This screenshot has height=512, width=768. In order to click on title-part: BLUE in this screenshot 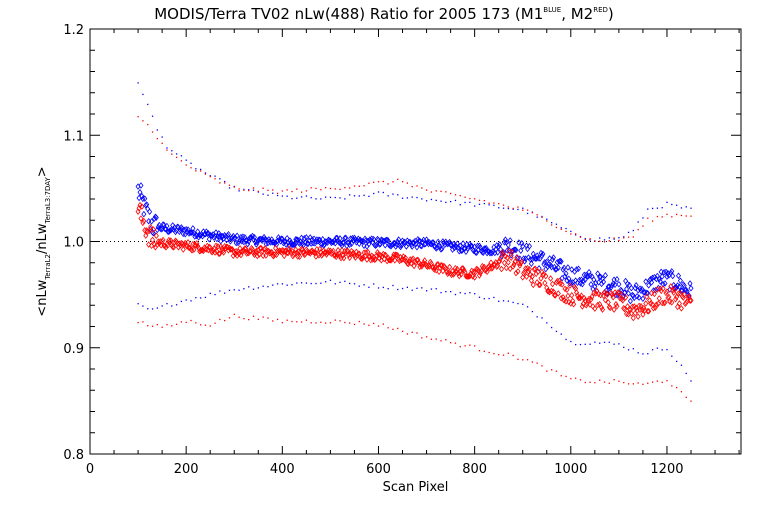, I will do `click(552, 10)`.